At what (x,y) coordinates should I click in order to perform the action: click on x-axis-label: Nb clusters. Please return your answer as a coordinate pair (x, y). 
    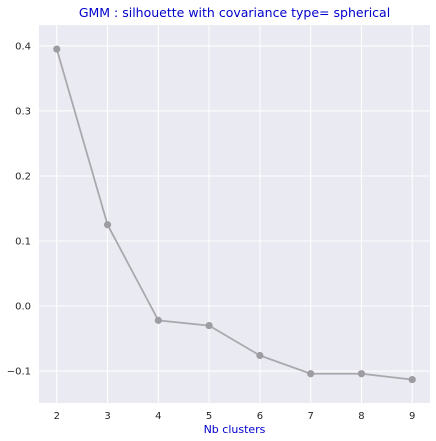
    Looking at the image, I should click on (235, 429).